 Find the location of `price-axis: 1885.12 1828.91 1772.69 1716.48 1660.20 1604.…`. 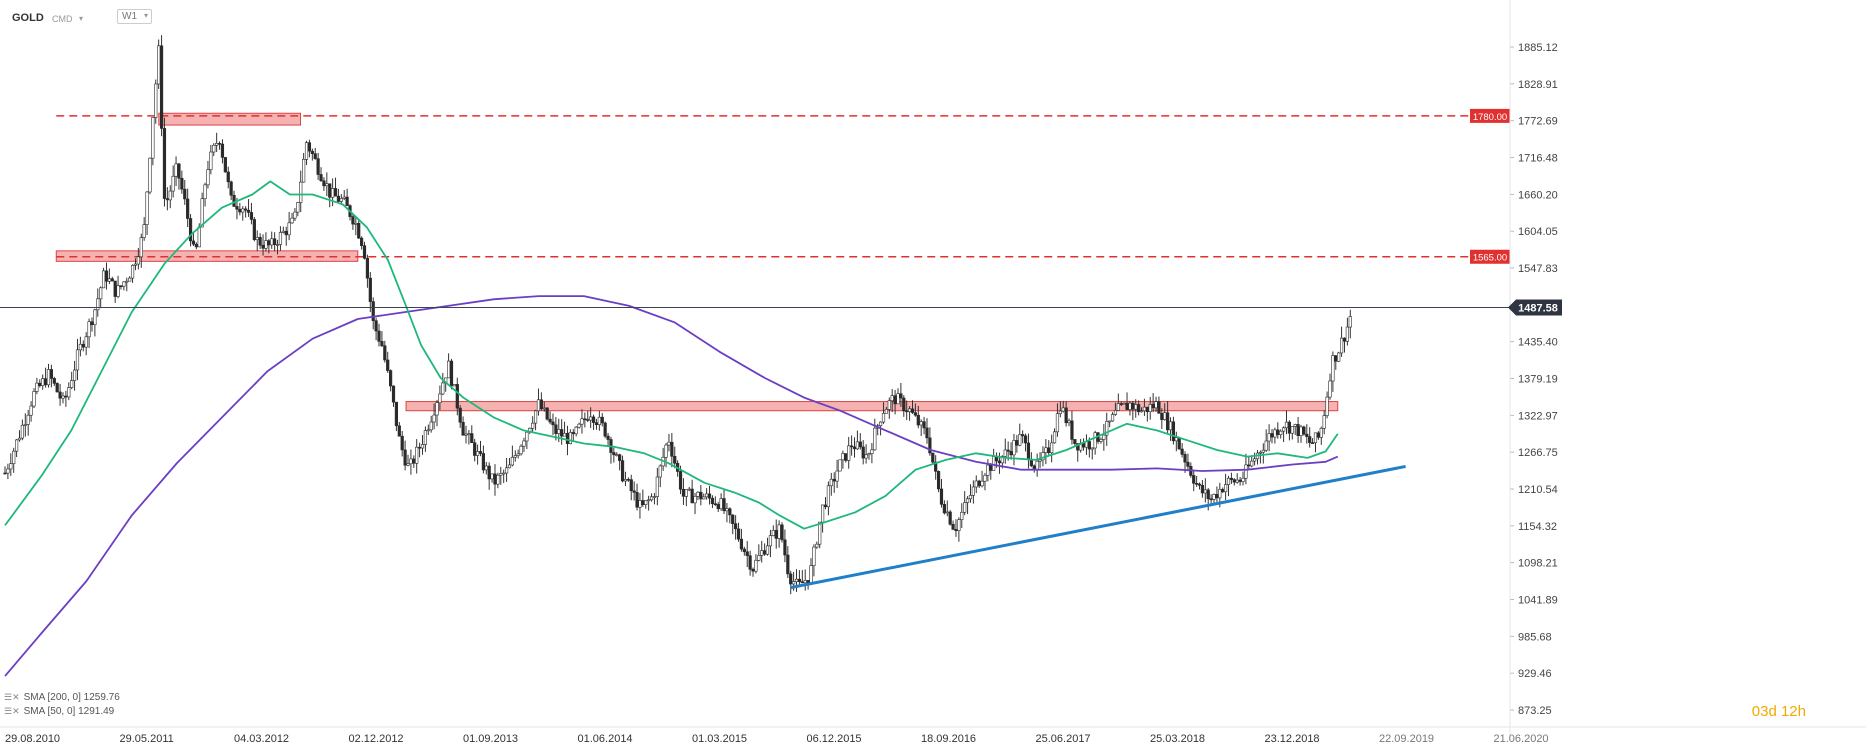

price-axis: 1885.12 1828.91 1772.69 1716.48 1660.20 1604.… is located at coordinates (1533, 370).